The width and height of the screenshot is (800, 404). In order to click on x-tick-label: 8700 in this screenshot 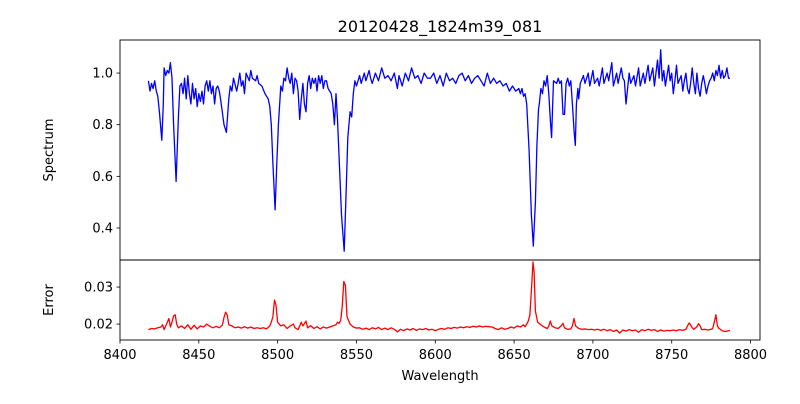, I will do `click(592, 355)`.